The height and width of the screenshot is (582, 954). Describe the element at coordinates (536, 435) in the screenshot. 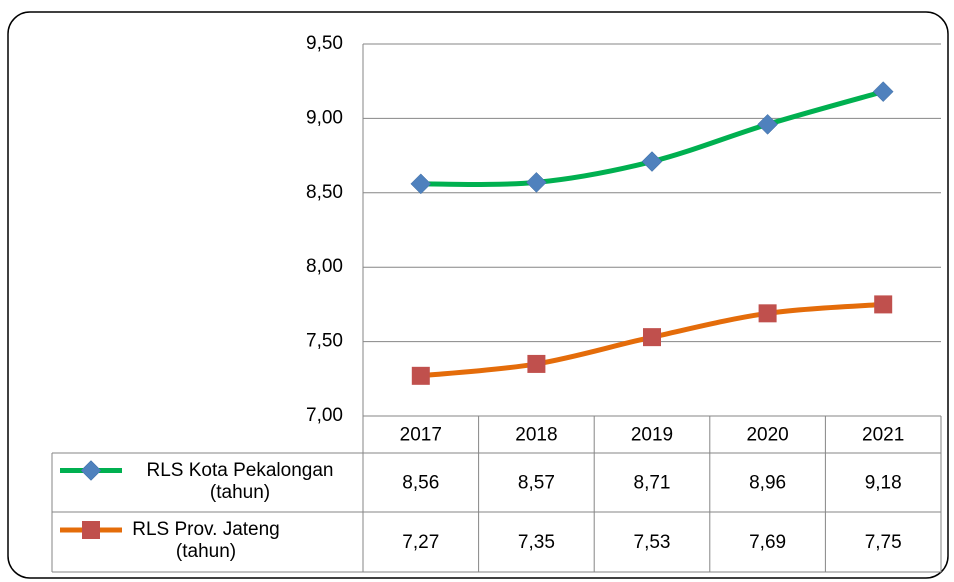

I see `x-tick-label: 2018` at that location.